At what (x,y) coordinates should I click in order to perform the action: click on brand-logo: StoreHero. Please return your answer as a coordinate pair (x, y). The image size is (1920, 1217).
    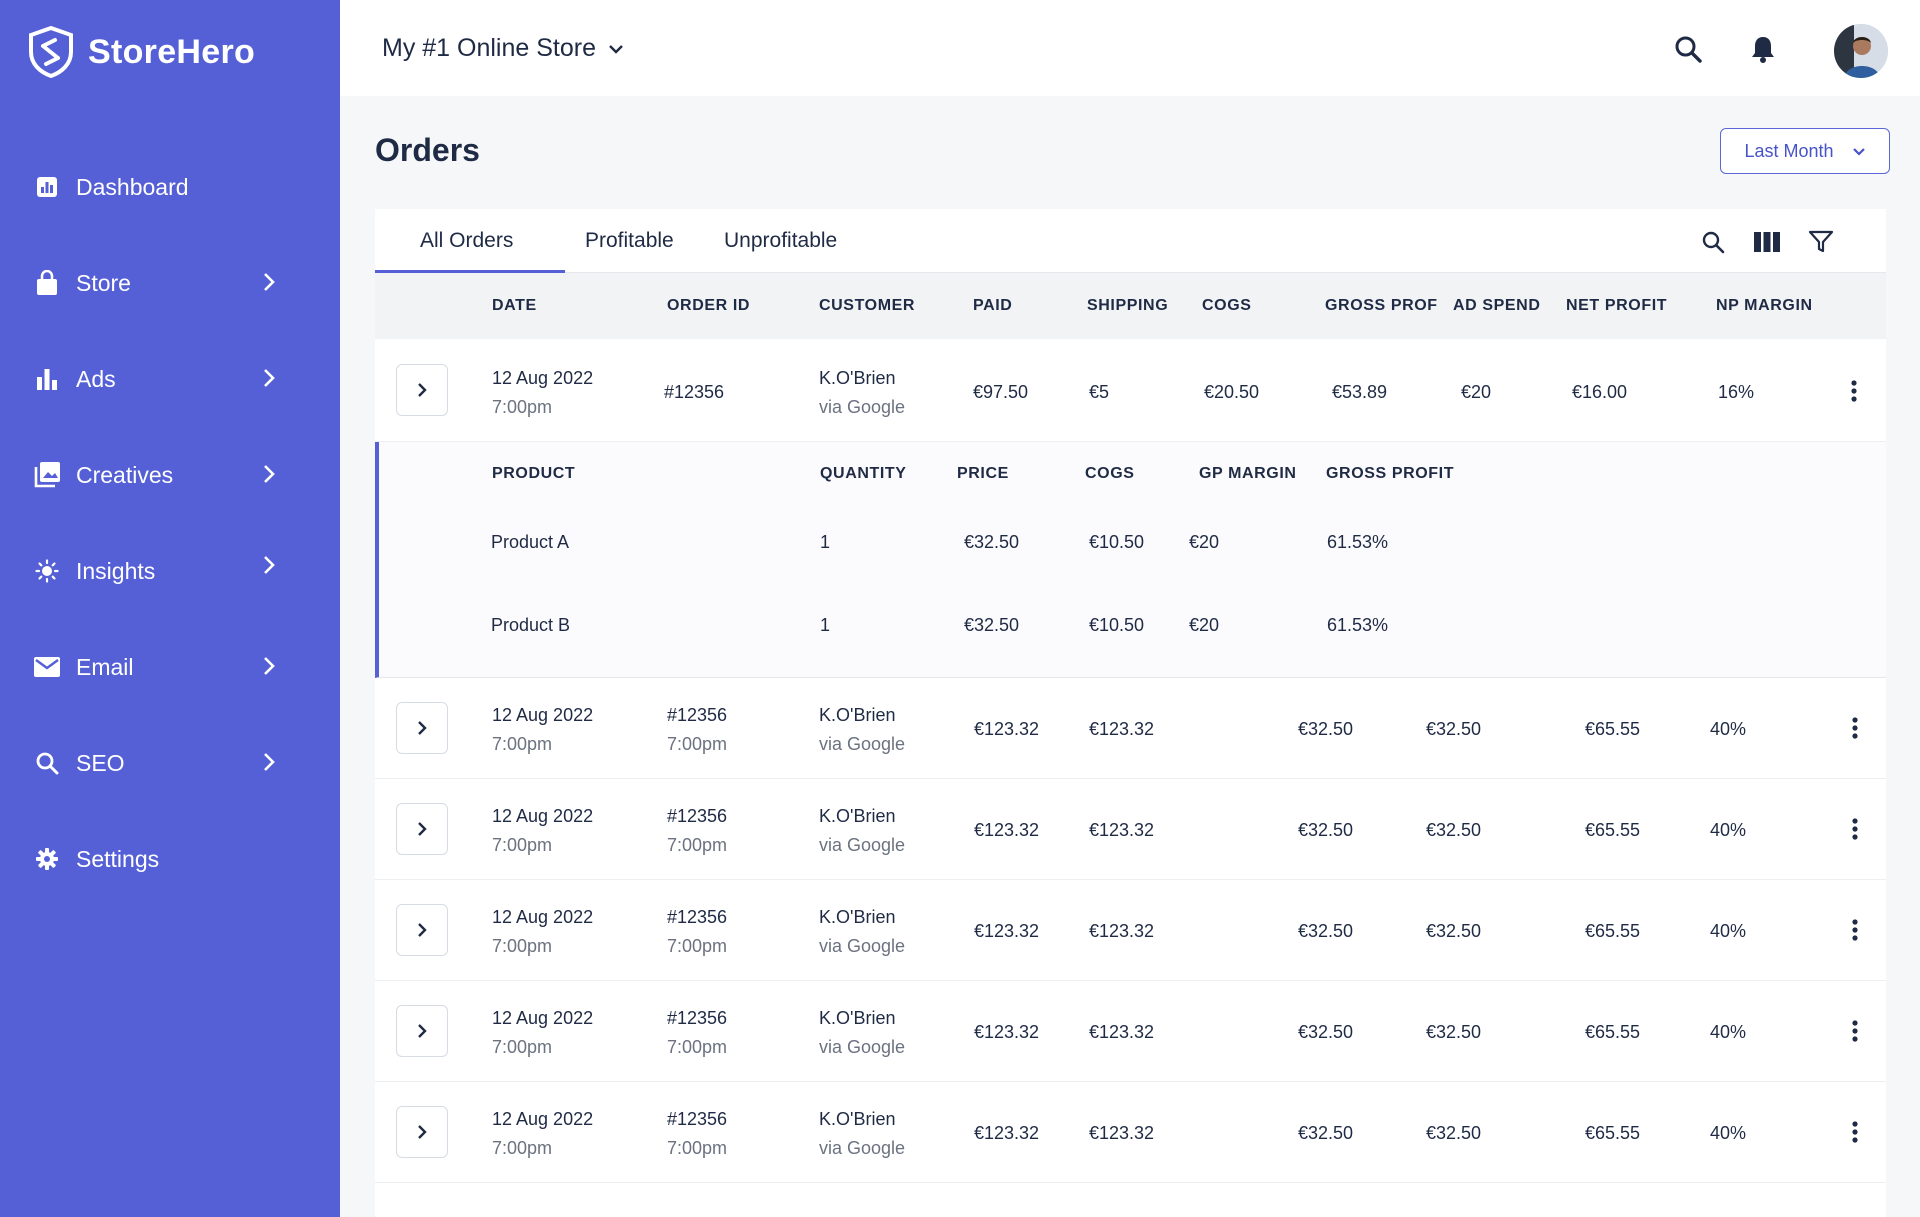
    Looking at the image, I should click on (141, 52).